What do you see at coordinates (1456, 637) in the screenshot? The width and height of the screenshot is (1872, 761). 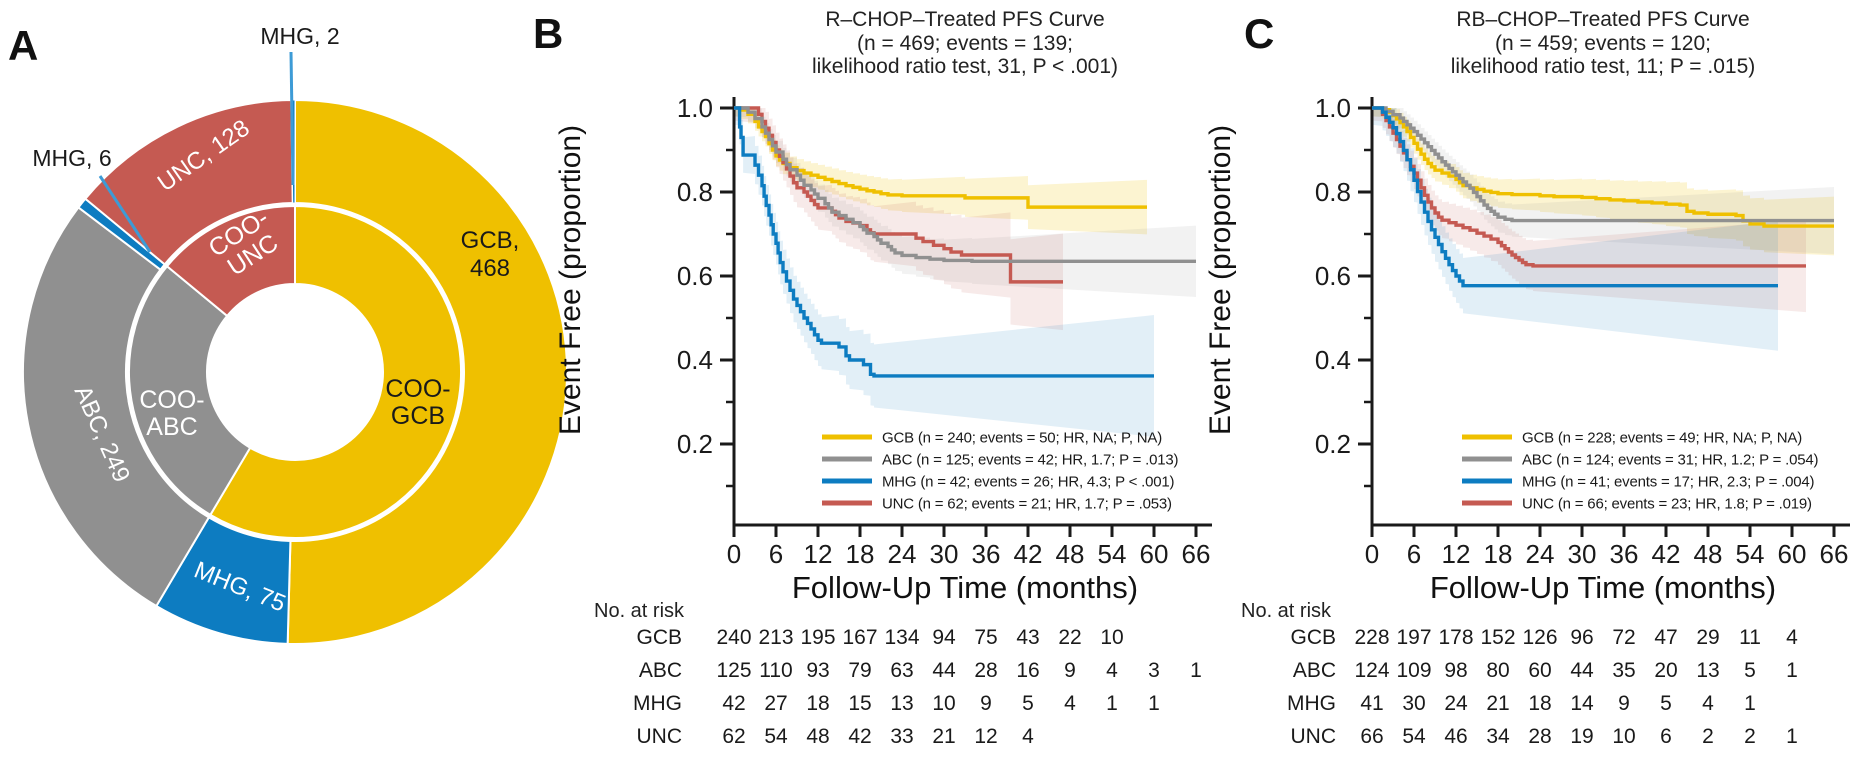 I see `risk-value: 178` at bounding box center [1456, 637].